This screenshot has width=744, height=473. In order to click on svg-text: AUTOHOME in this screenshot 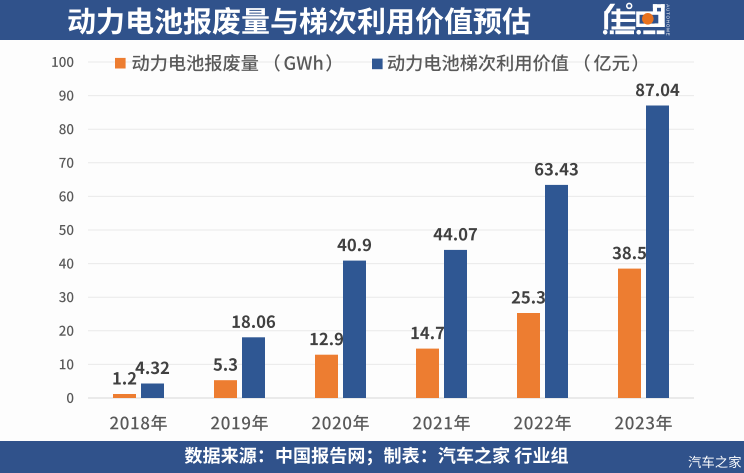, I will do `click(667, 20)`.